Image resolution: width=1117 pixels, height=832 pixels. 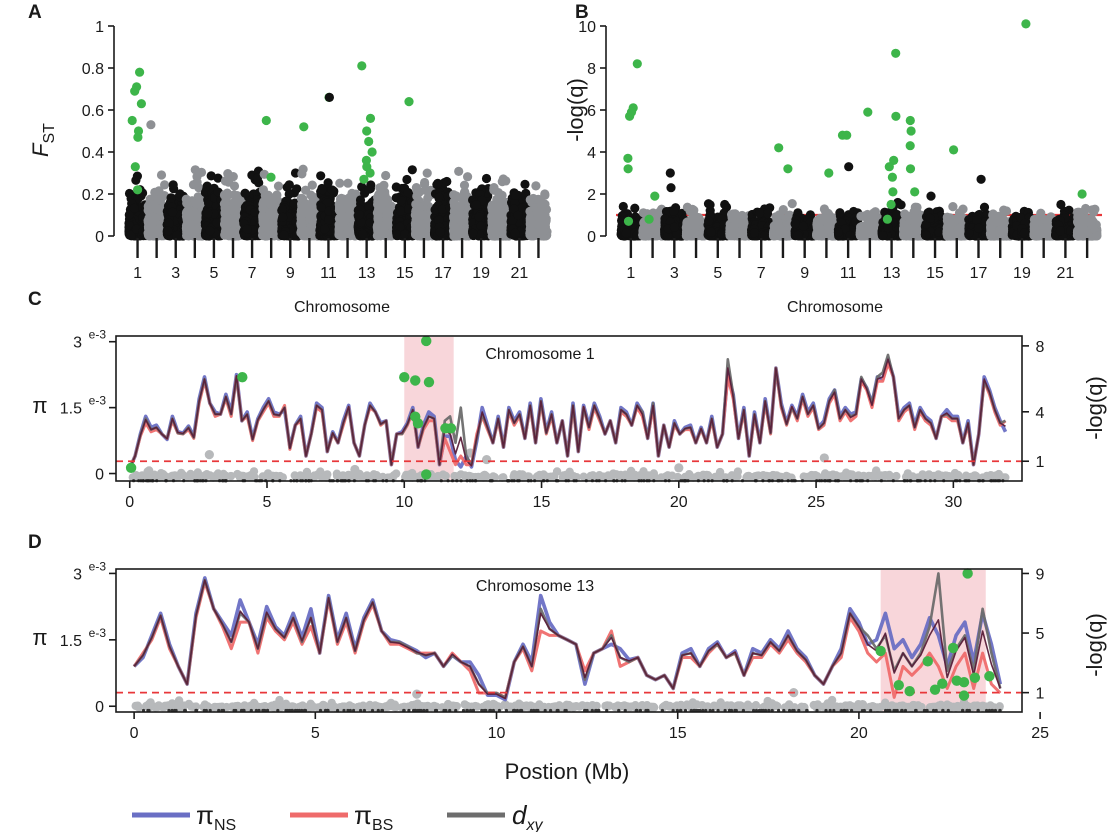 What do you see at coordinates (35, 12) in the screenshot?
I see `panel-a-letter: A` at bounding box center [35, 12].